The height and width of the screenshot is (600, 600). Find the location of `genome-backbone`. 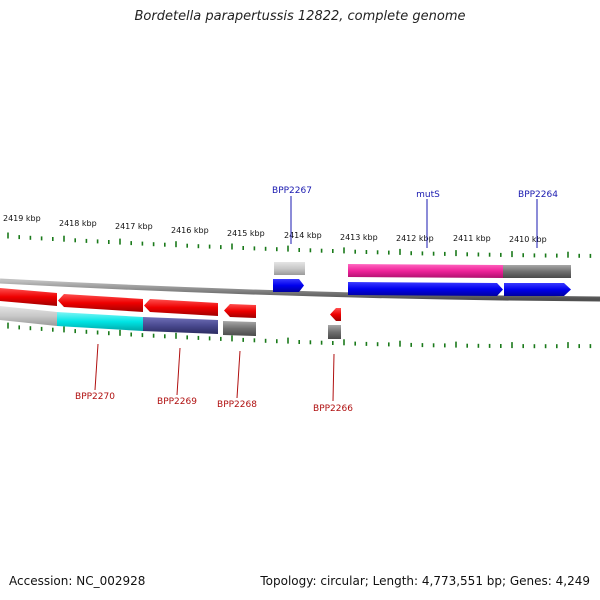

genome-backbone is located at coordinates (300, 290).